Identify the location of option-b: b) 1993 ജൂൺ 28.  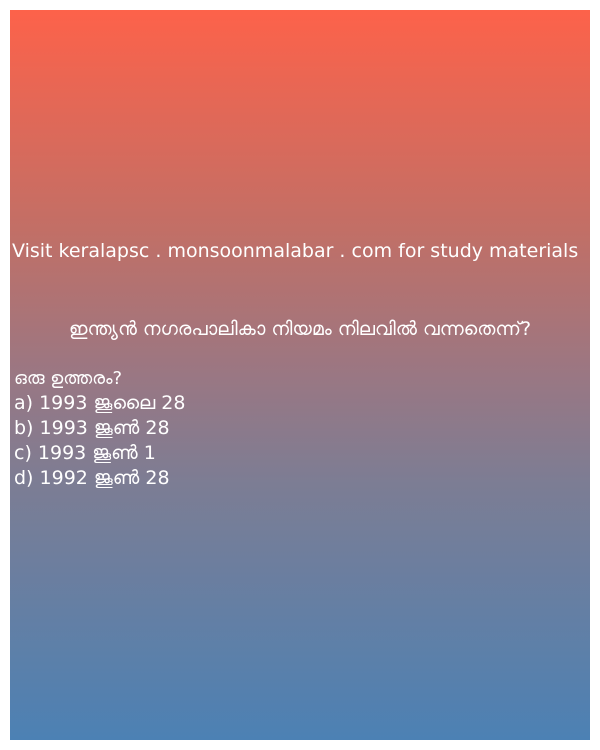
(92, 428).